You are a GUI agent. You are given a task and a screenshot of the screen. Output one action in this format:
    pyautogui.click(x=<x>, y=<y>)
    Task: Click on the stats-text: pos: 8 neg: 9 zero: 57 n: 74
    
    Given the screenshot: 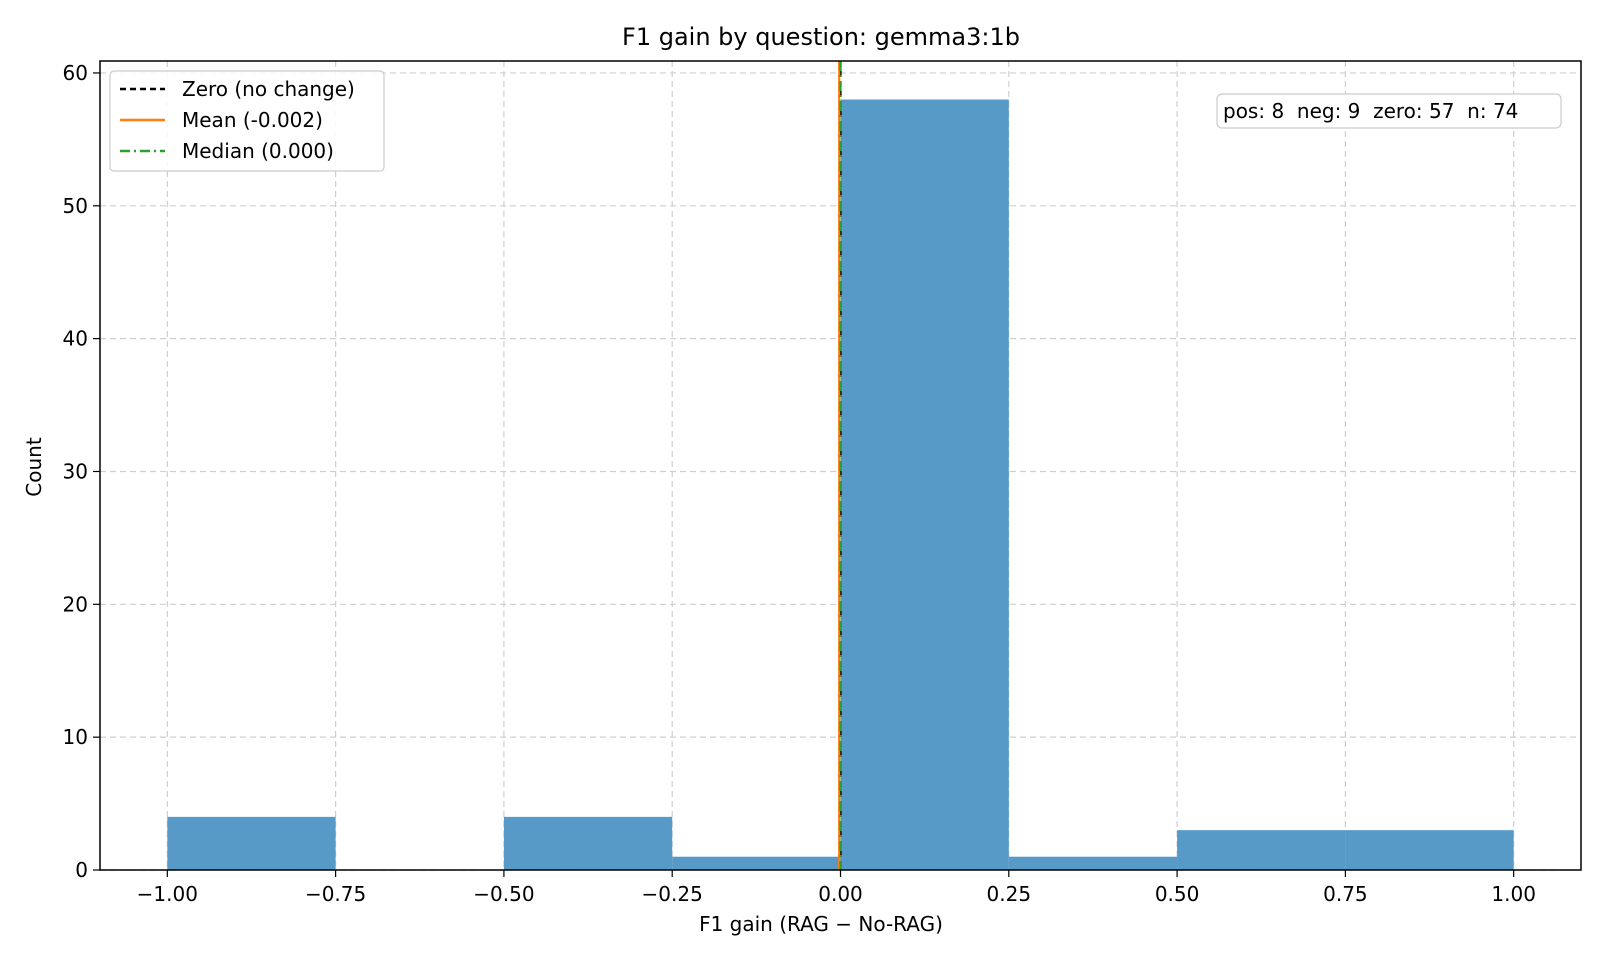 What is the action you would take?
    pyautogui.click(x=1370, y=111)
    